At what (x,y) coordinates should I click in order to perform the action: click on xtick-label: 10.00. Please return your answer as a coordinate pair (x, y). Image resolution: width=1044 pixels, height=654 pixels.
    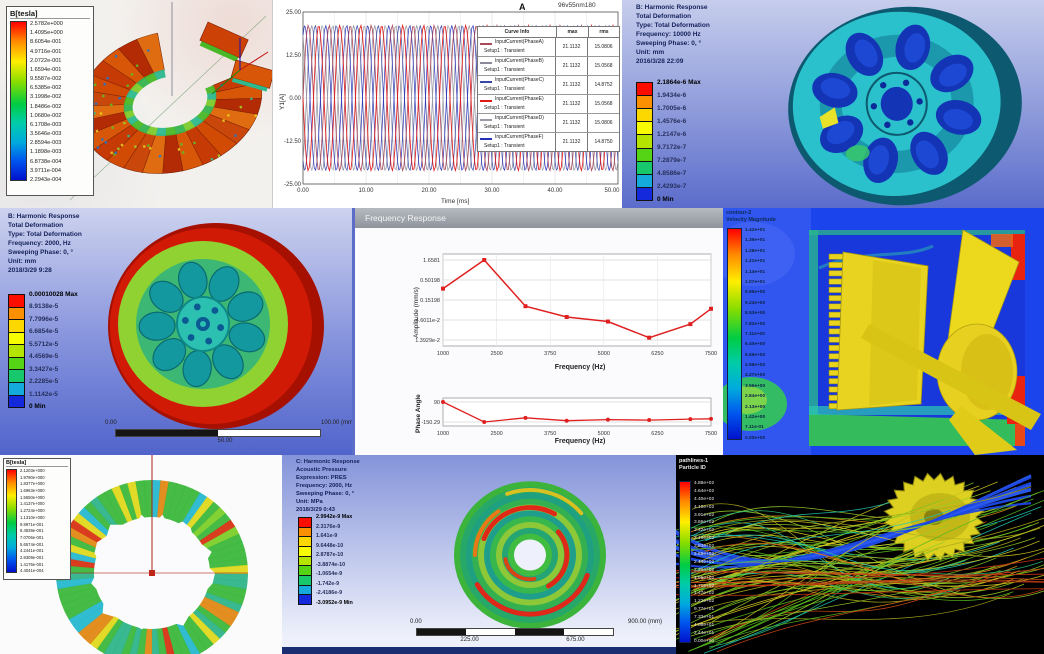
    Looking at the image, I should click on (366, 191).